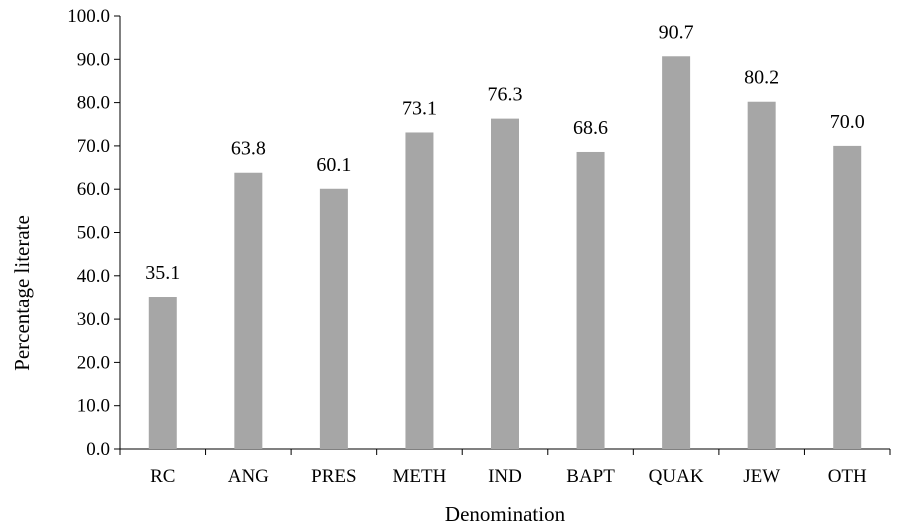 The height and width of the screenshot is (530, 897). What do you see at coordinates (761, 78) in the screenshot?
I see `data-label: 80.2` at bounding box center [761, 78].